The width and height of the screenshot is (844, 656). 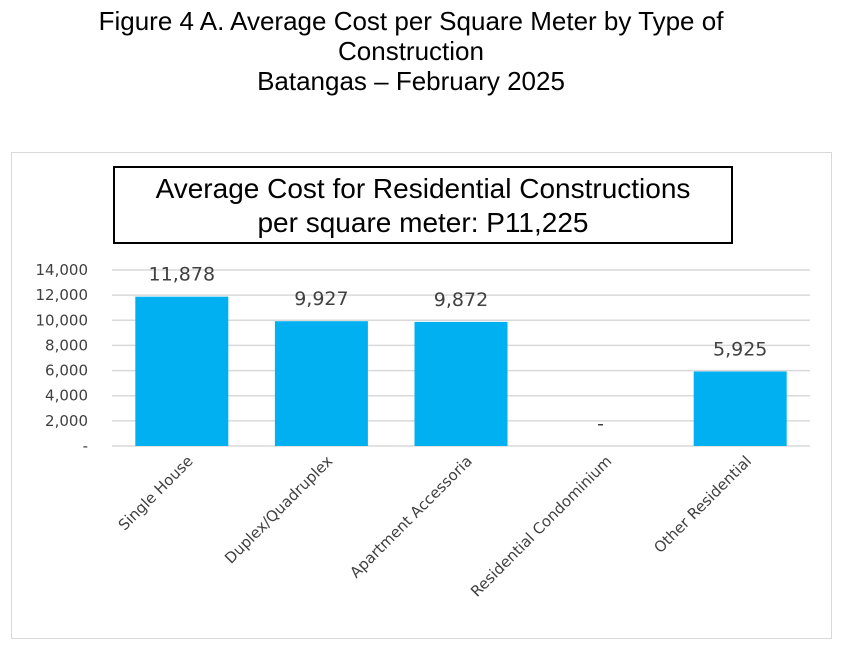 What do you see at coordinates (156, 493) in the screenshot?
I see `x-tick-label: Single House` at bounding box center [156, 493].